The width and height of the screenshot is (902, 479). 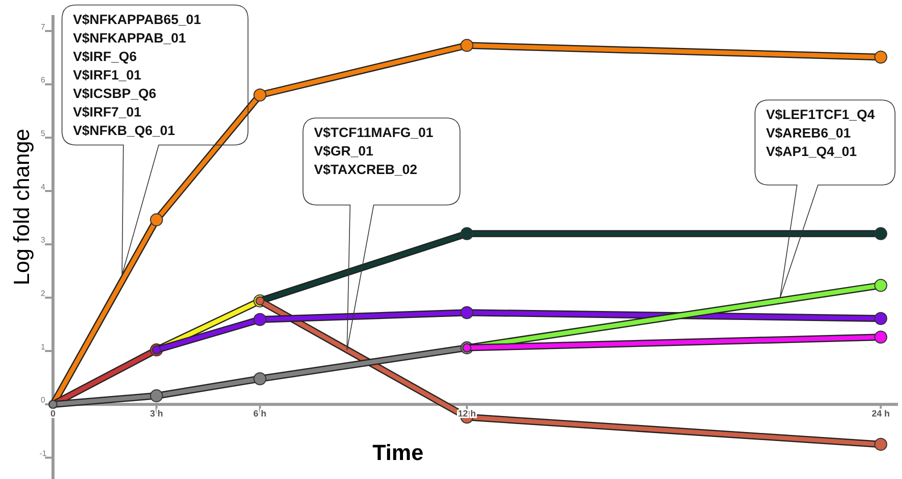 I want to click on y-axis-title: Log fold change, so click(x=21, y=207).